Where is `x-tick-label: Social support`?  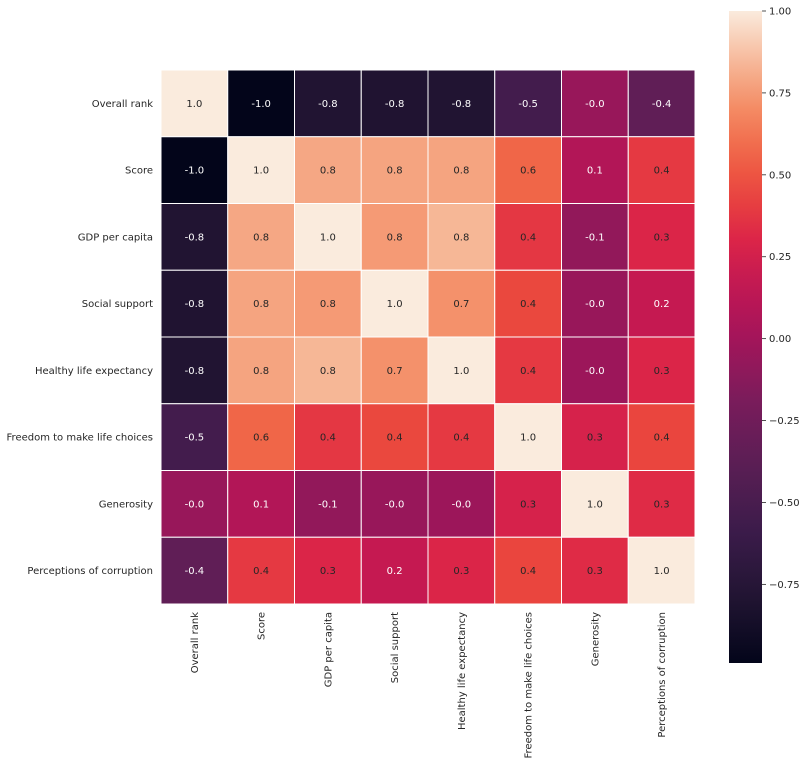 x-tick-label: Social support is located at coordinates (395, 647).